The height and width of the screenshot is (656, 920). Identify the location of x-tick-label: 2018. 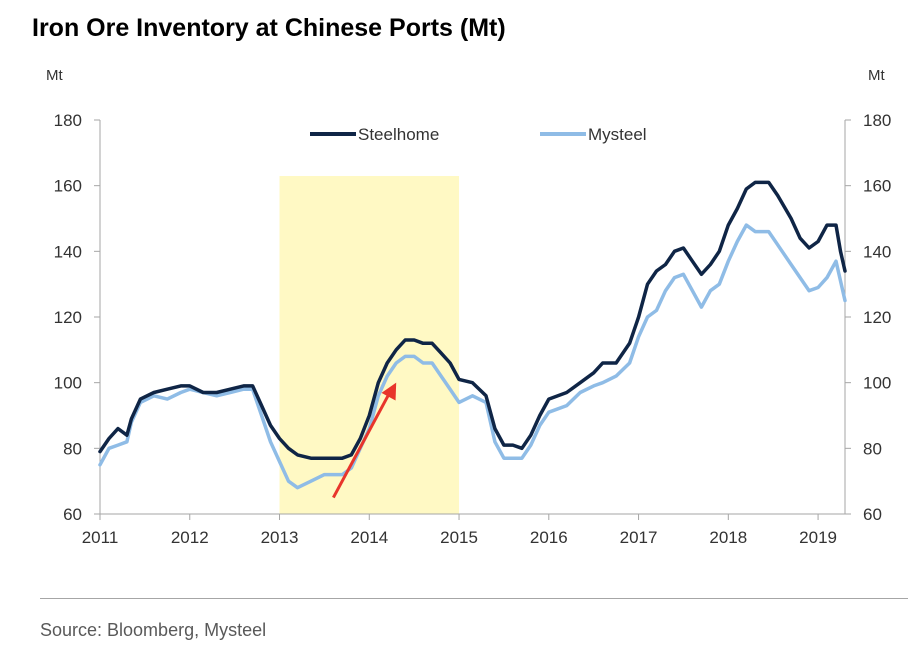
(728, 537).